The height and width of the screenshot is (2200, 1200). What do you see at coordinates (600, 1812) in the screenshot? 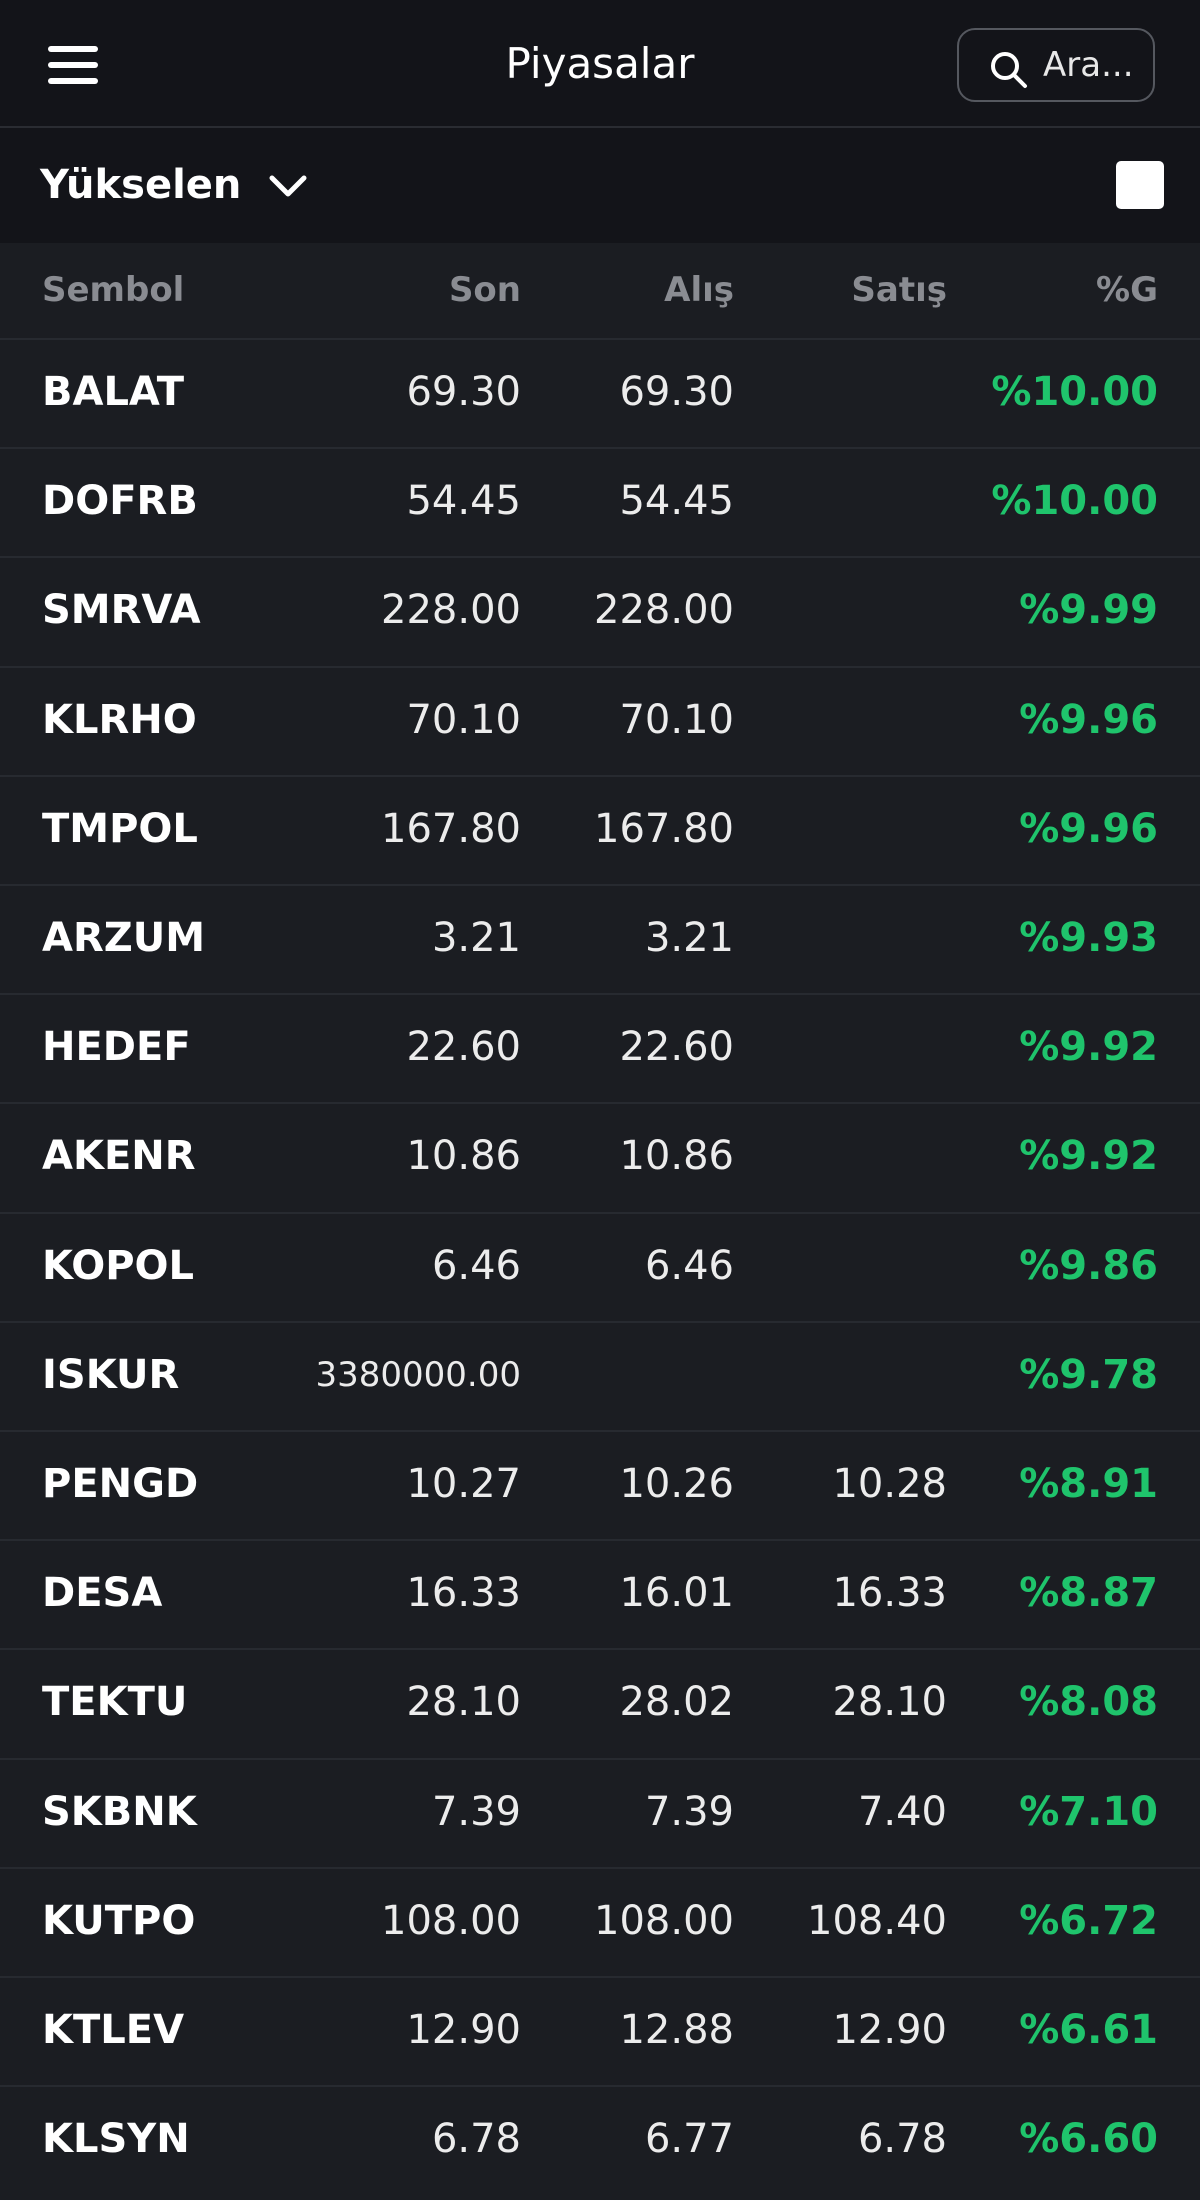
I see `table-row: SKBNK 7.39 7.39 7.40 %7.10` at bounding box center [600, 1812].